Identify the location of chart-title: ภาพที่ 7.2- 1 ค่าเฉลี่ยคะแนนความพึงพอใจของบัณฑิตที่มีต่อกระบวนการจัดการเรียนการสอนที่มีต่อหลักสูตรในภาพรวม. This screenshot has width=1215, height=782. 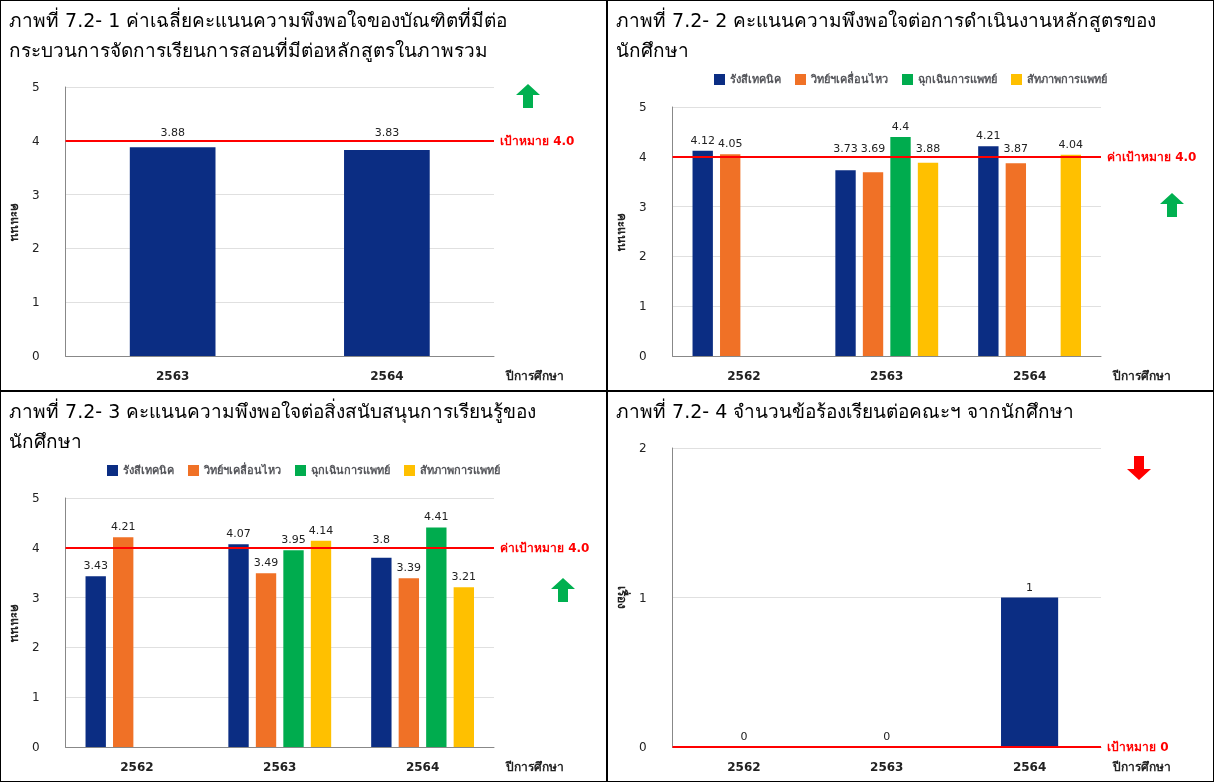
(258, 35).